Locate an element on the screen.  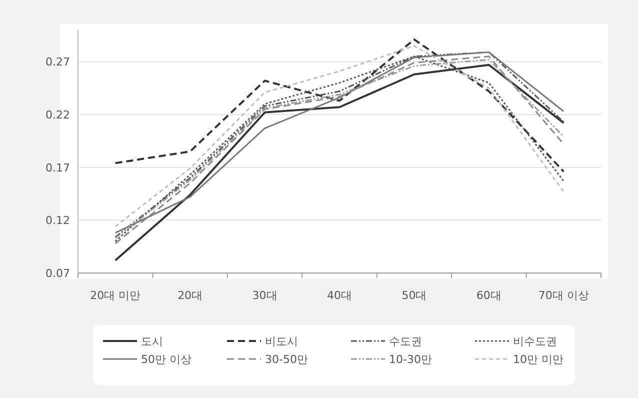
y-tick-label: 0.17 is located at coordinates (58, 167).